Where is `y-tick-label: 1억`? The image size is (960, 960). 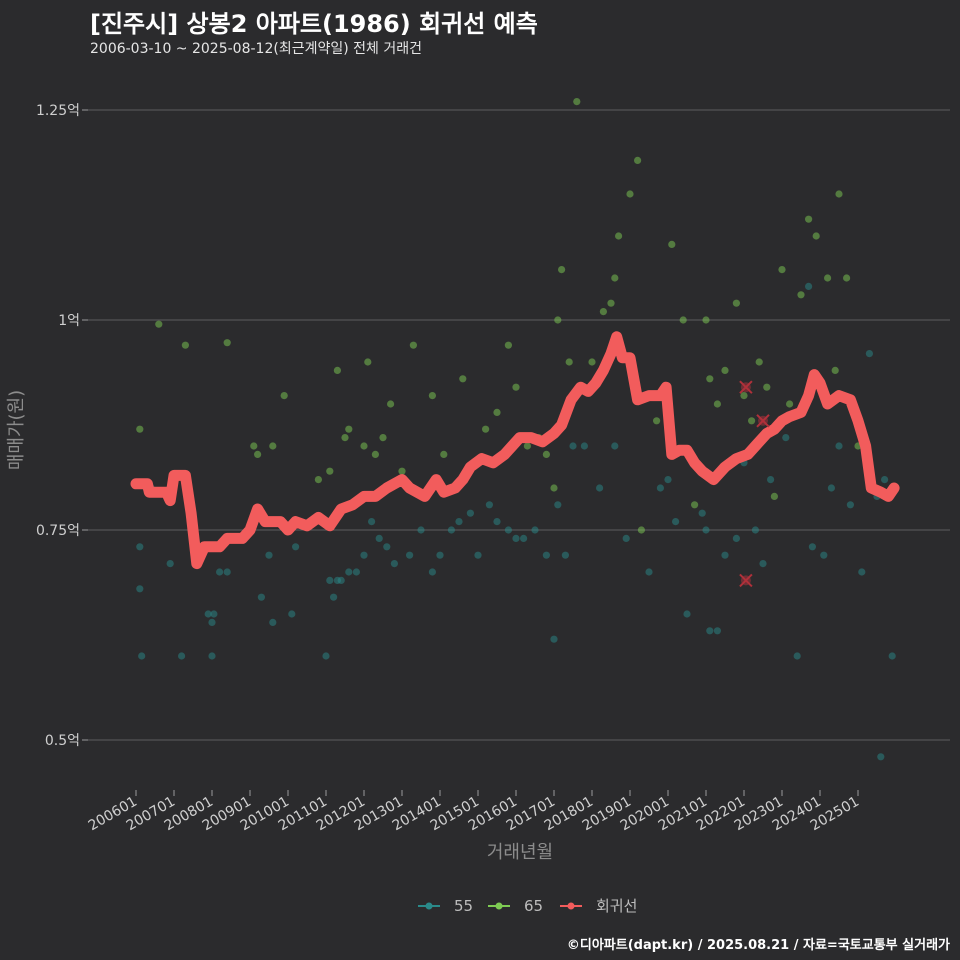
y-tick-label: 1억 is located at coordinates (69, 321).